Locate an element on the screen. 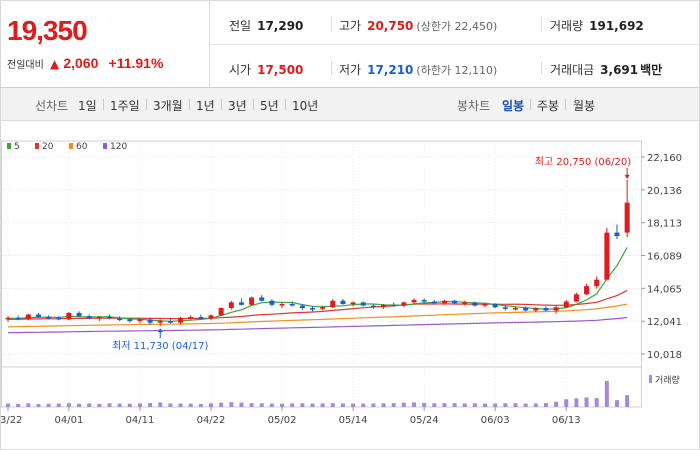 This screenshot has height=450, width=700. prev-close-value: 17,290 is located at coordinates (280, 26).